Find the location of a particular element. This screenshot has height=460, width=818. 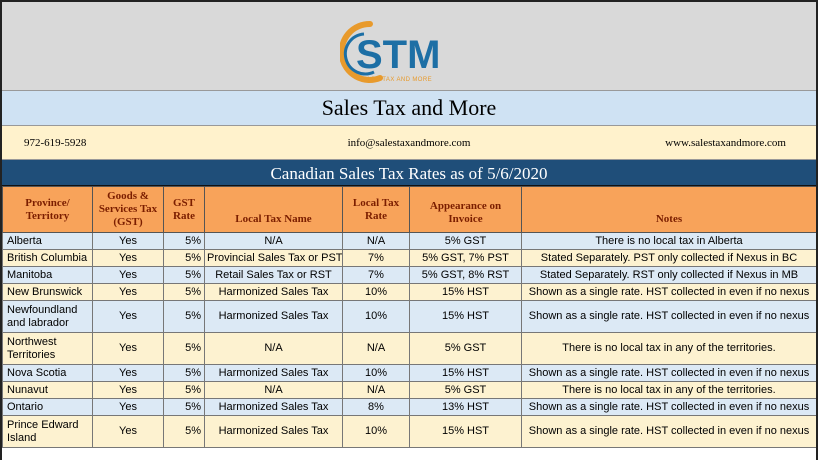

table-title: Canadian Sales Tax Rates as of 5/6/2020 is located at coordinates (409, 173).